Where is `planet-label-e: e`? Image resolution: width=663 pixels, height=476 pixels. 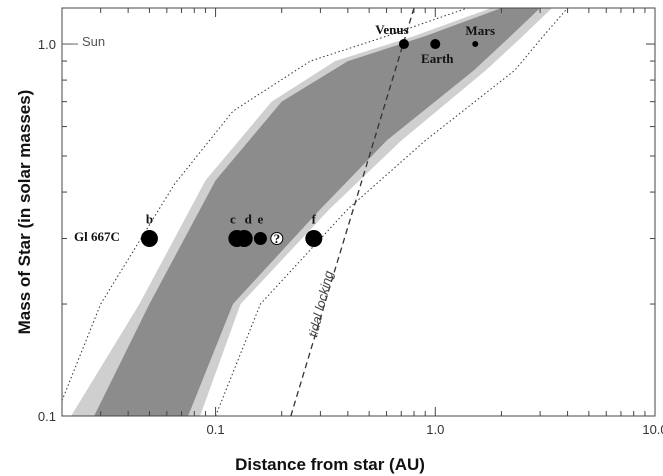 planet-label-e: e is located at coordinates (261, 219).